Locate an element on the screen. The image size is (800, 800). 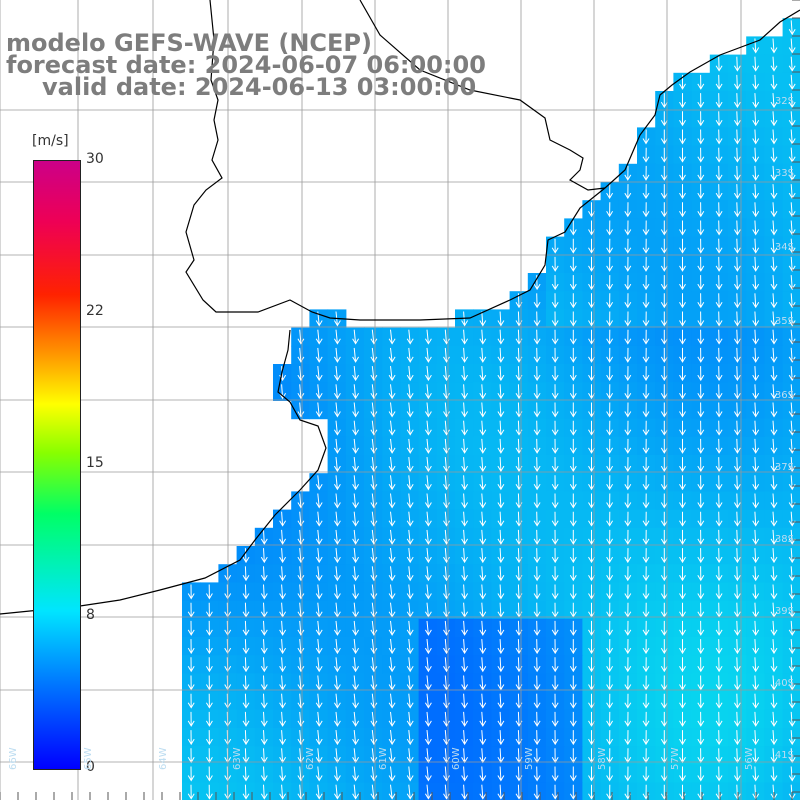
latitude-label: 35S is located at coordinates (784, 321).